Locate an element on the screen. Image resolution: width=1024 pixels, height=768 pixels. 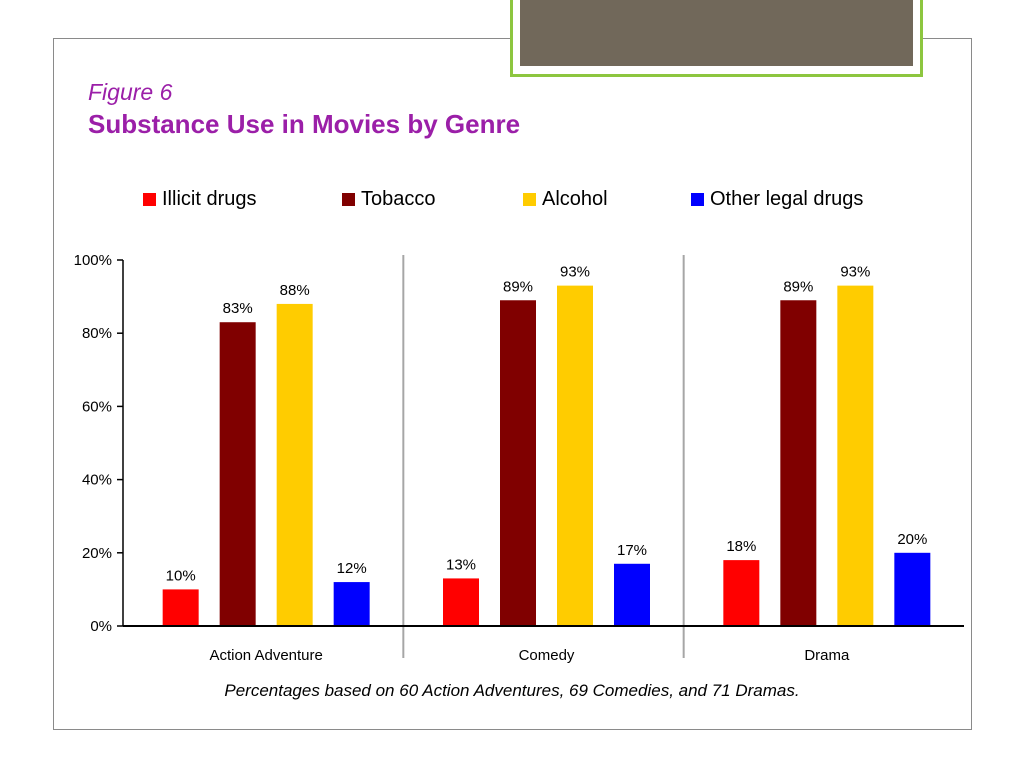
legend-item-alcohol: Alcohol is located at coordinates (565, 199).